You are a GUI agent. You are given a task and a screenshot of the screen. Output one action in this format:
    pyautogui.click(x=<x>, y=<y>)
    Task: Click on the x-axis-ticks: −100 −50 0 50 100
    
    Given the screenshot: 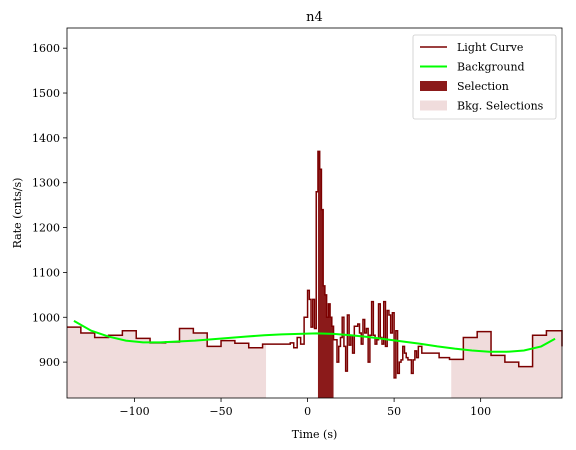 What is the action you would take?
    pyautogui.click(x=305, y=408)
    